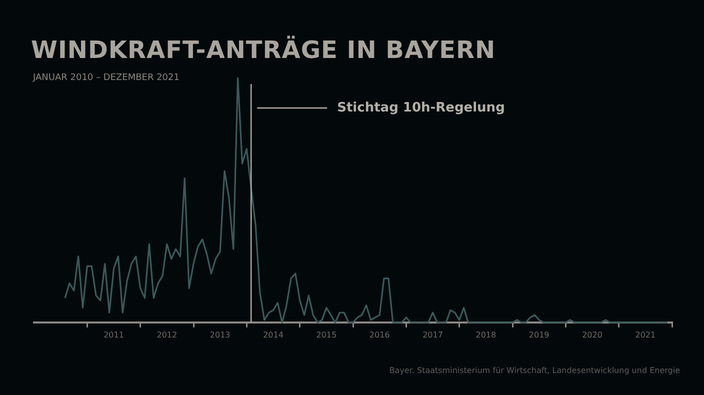  Describe the element at coordinates (167, 335) in the screenshot. I see `x-tick-label: 2012` at that location.